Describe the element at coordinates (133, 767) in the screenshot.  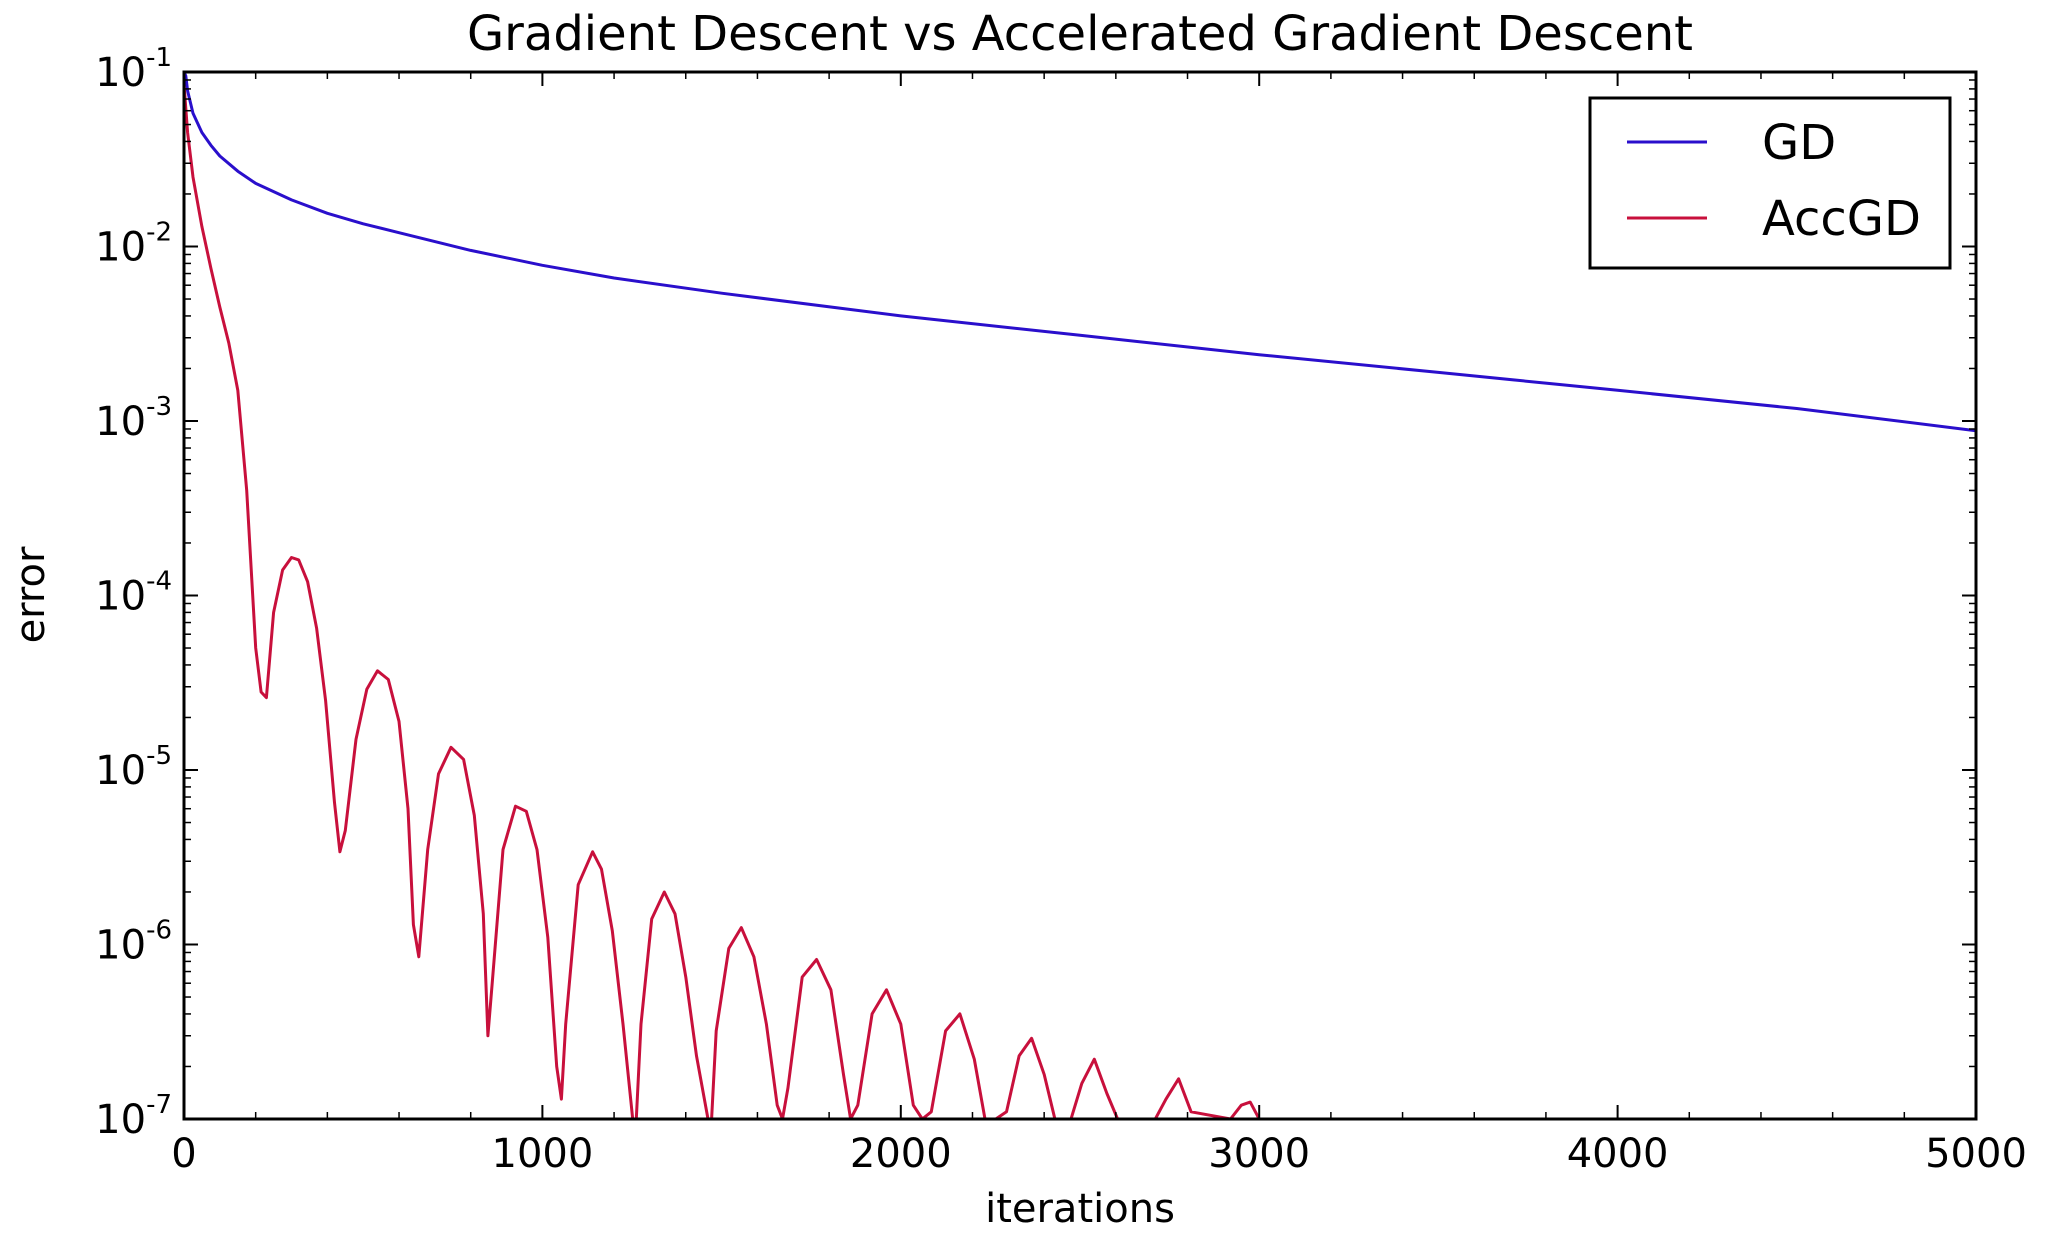
I see `y-tick-label: 10⁻⁵` at that location.